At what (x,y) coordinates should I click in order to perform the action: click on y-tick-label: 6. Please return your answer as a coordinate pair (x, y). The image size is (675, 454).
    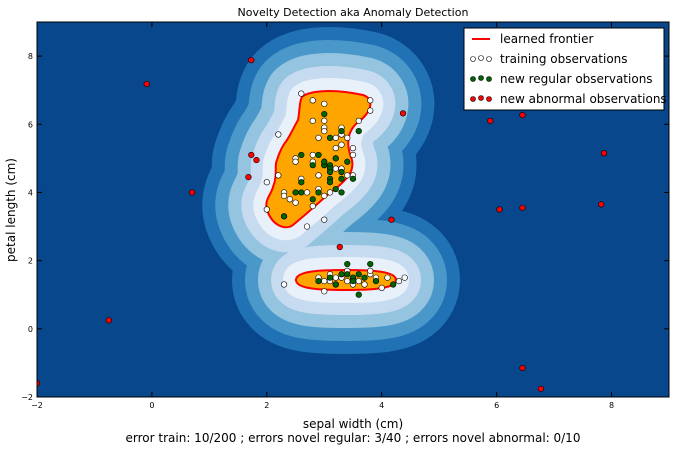
    Looking at the image, I should click on (30, 124).